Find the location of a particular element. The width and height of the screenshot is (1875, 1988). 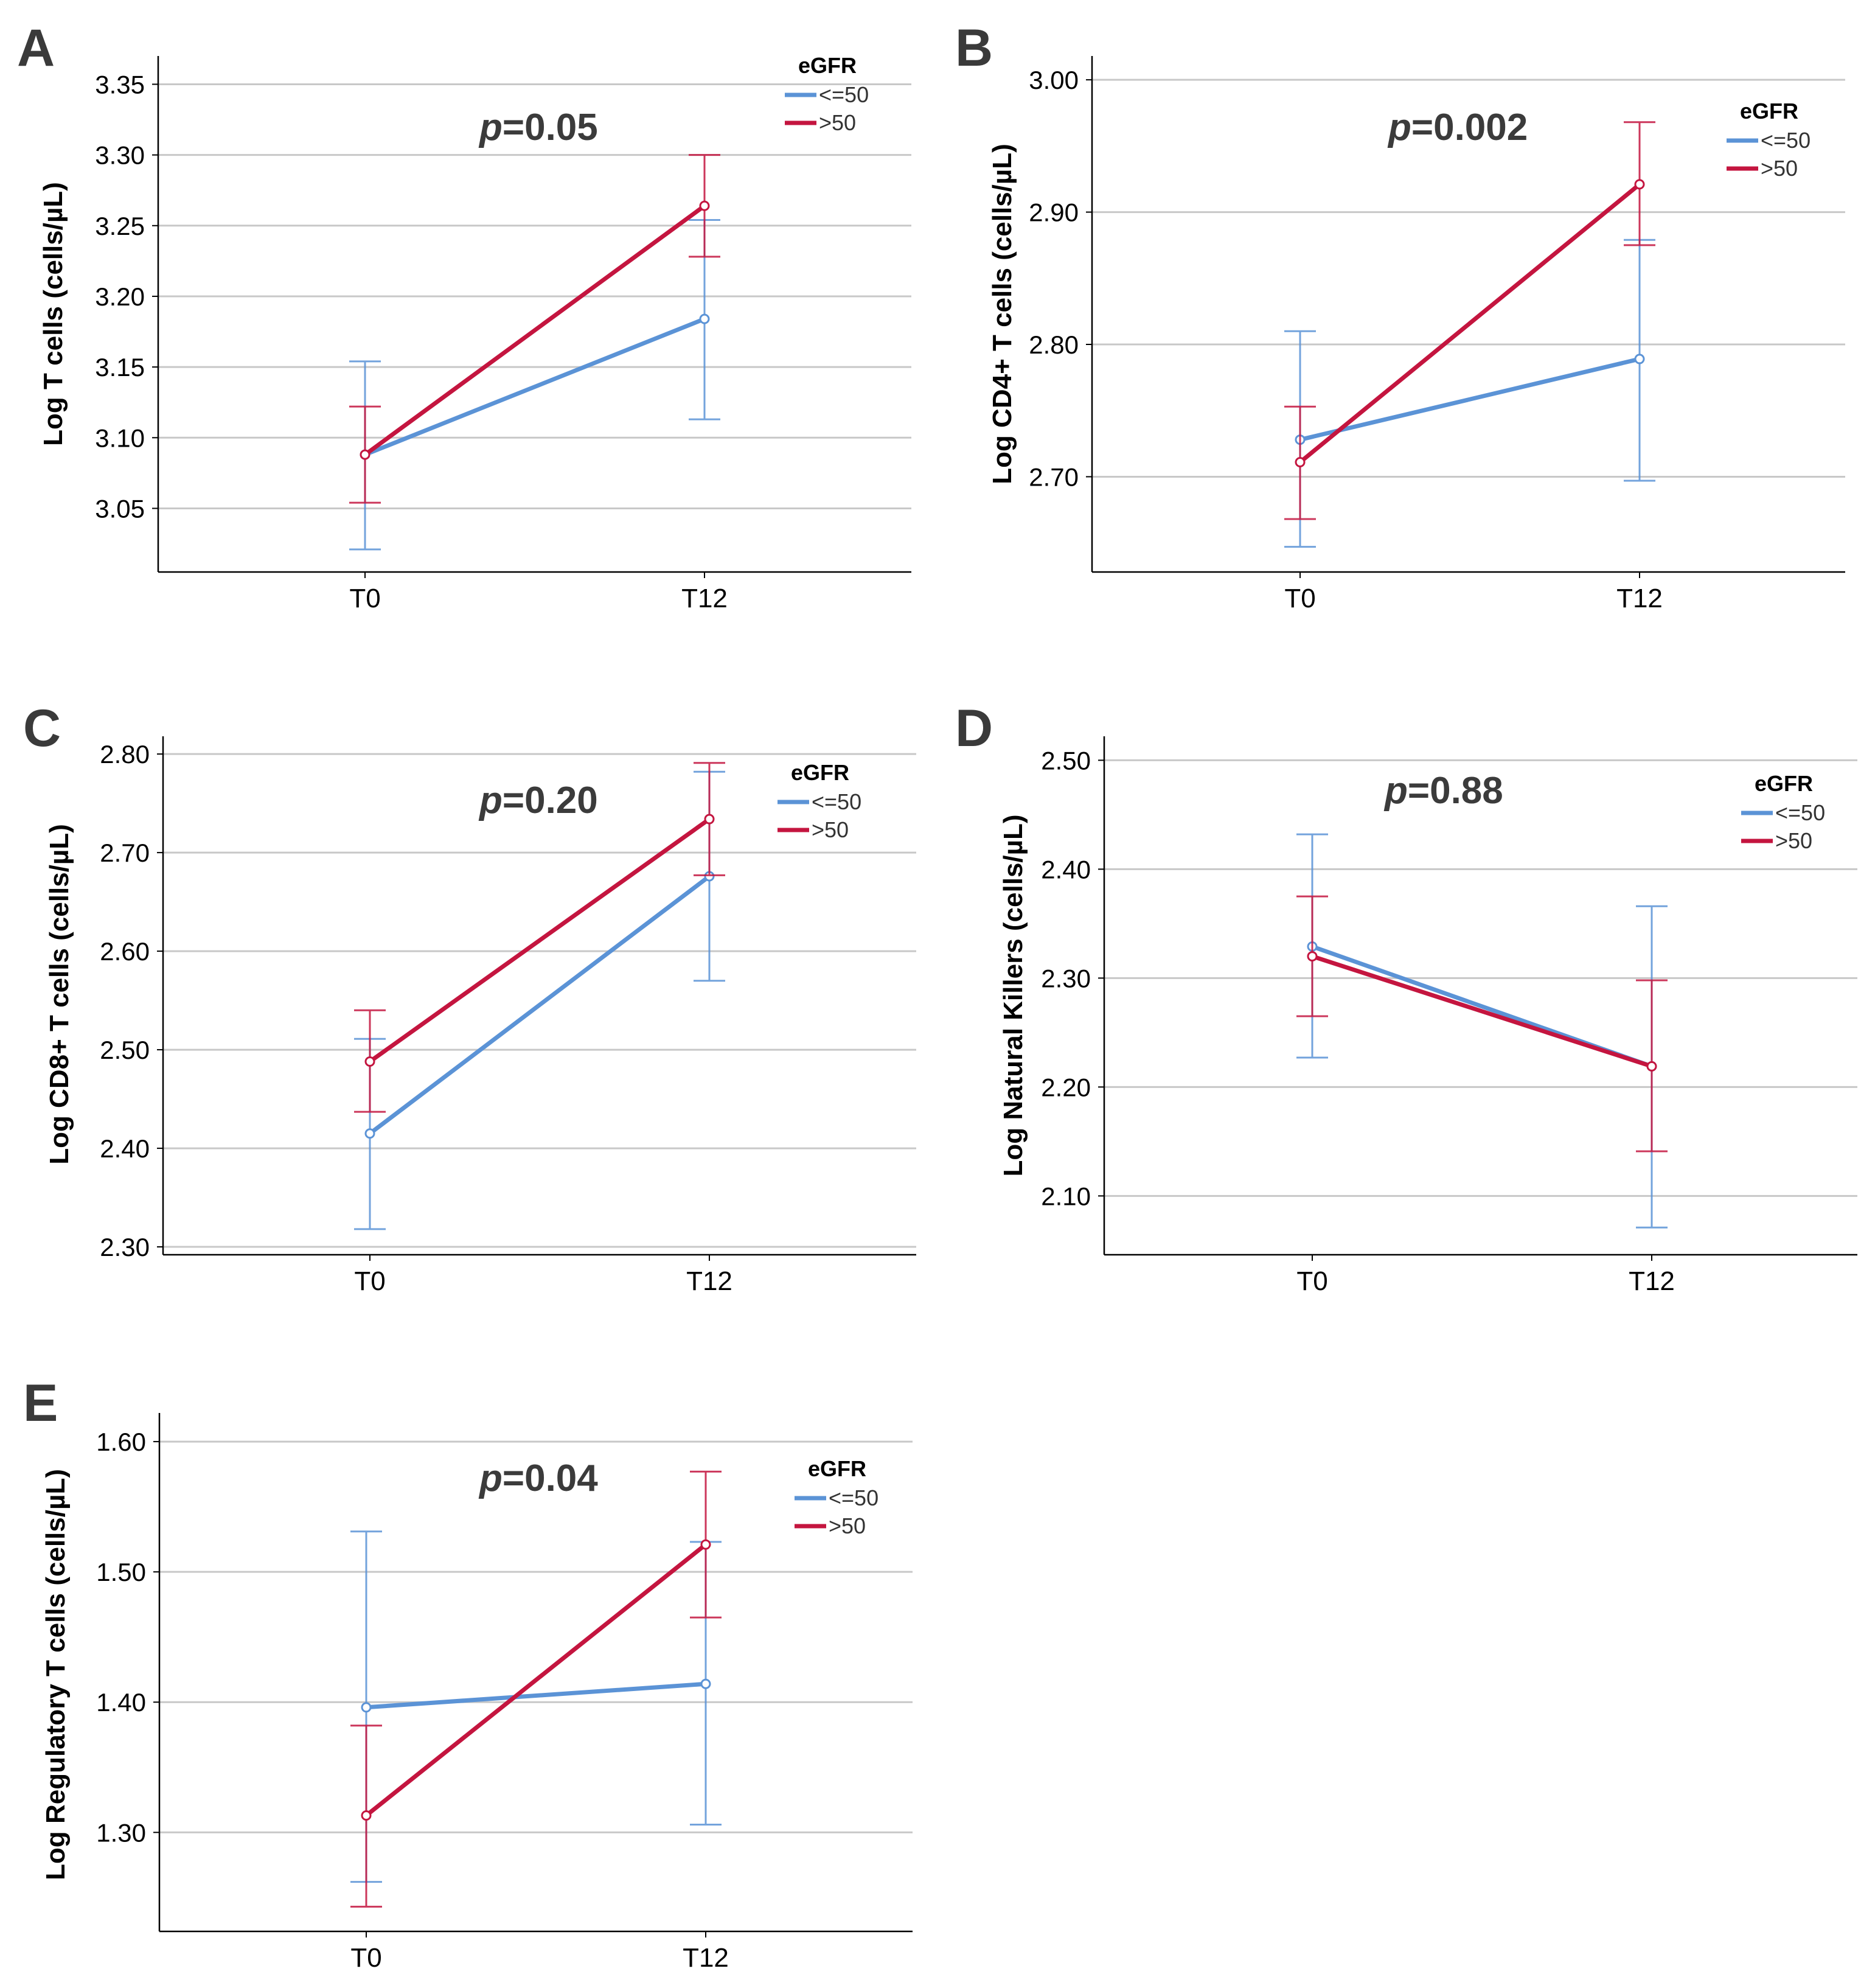

panel-e-letter: E is located at coordinates (40, 1403).